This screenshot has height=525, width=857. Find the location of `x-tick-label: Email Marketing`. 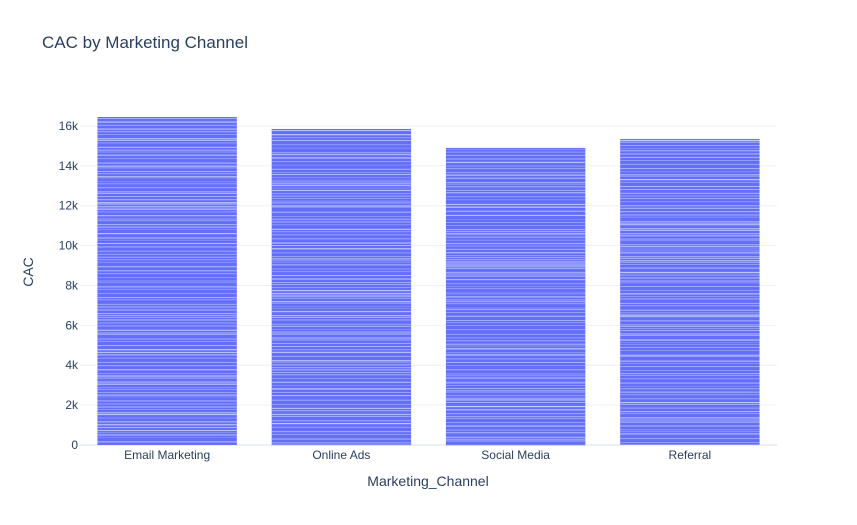

x-tick-label: Email Marketing is located at coordinates (167, 455).